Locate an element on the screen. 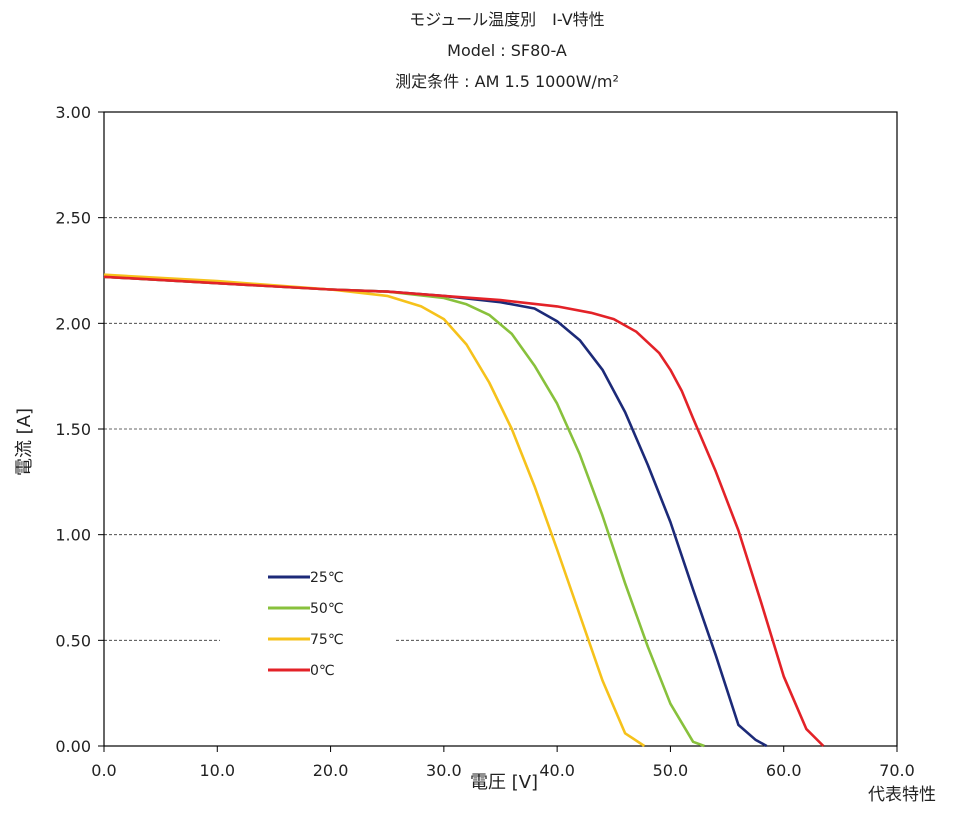 This screenshot has height=828, width=956. x-tick-label: 50.0 is located at coordinates (671, 770).